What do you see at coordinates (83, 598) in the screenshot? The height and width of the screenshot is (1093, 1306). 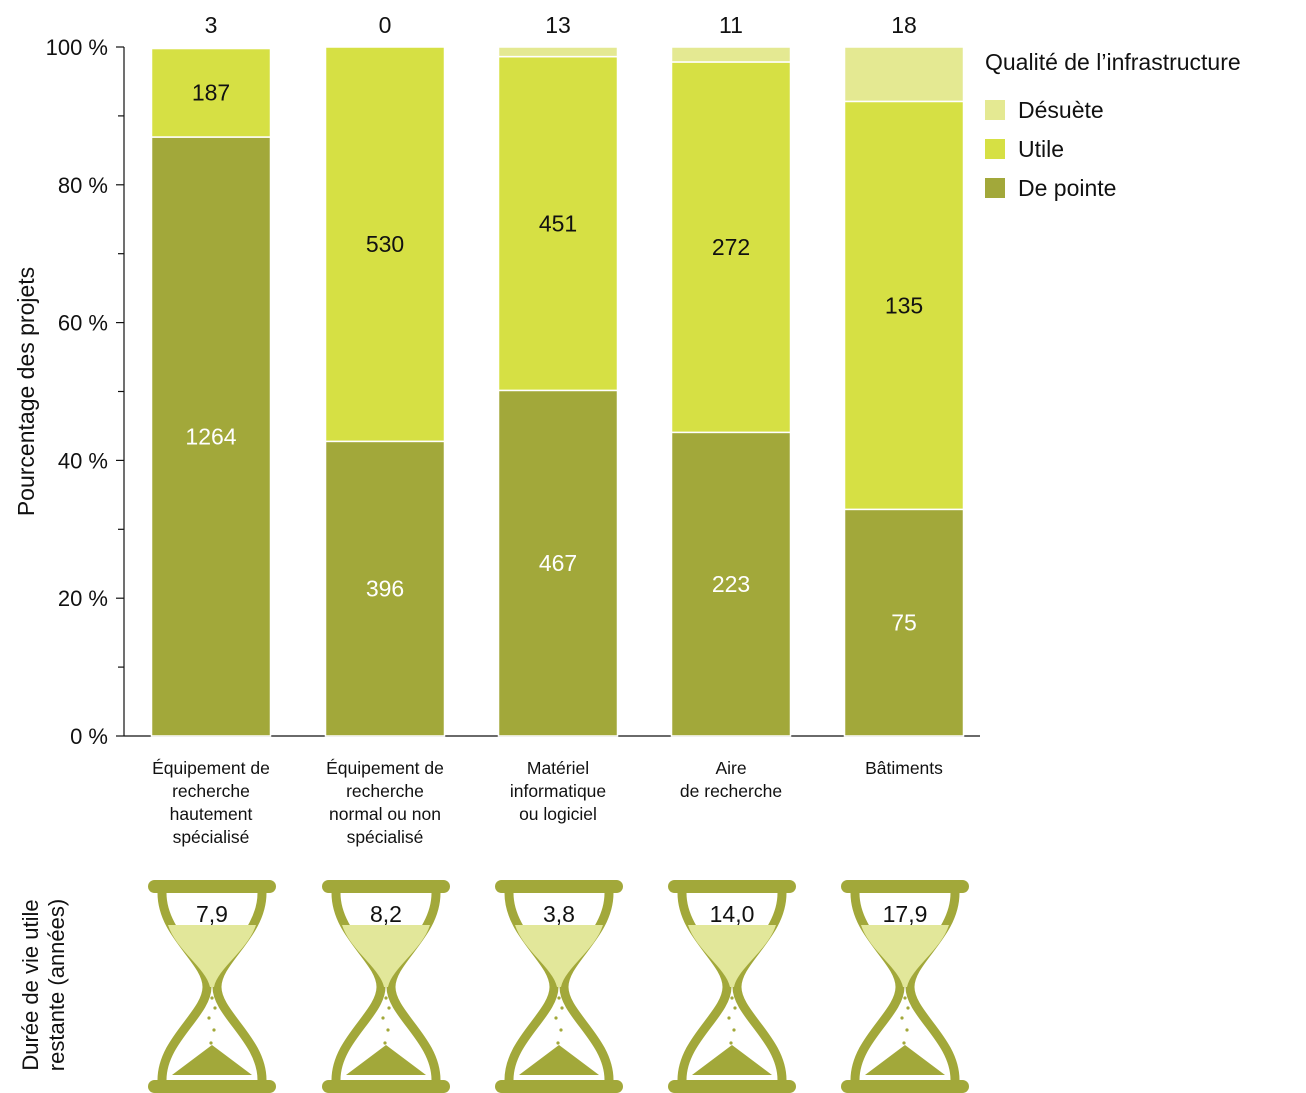 I see `y-tick-label: 20 %` at bounding box center [83, 598].